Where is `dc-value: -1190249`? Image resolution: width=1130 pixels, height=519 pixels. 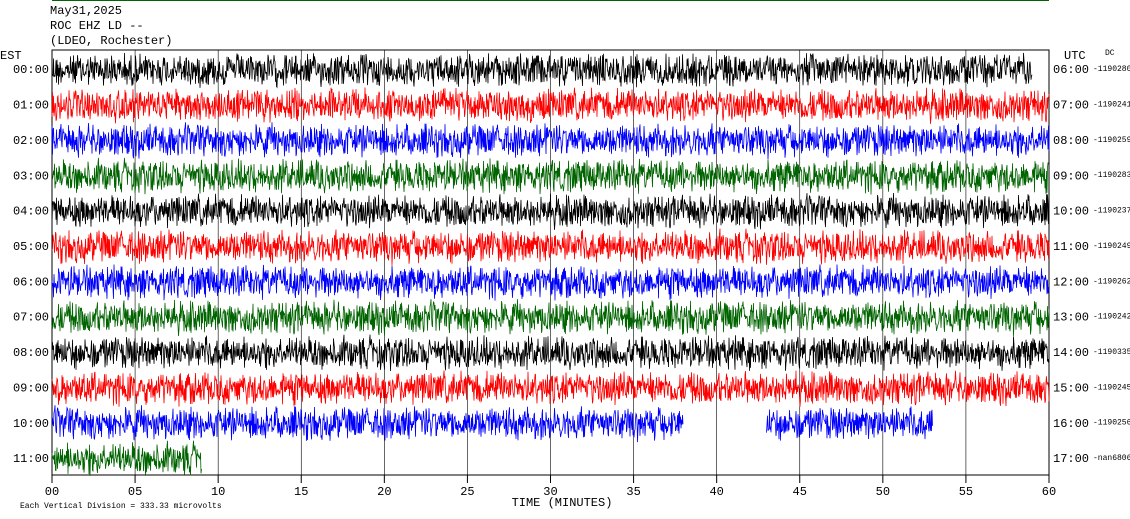
dc-value: -1190249 is located at coordinates (1111, 246).